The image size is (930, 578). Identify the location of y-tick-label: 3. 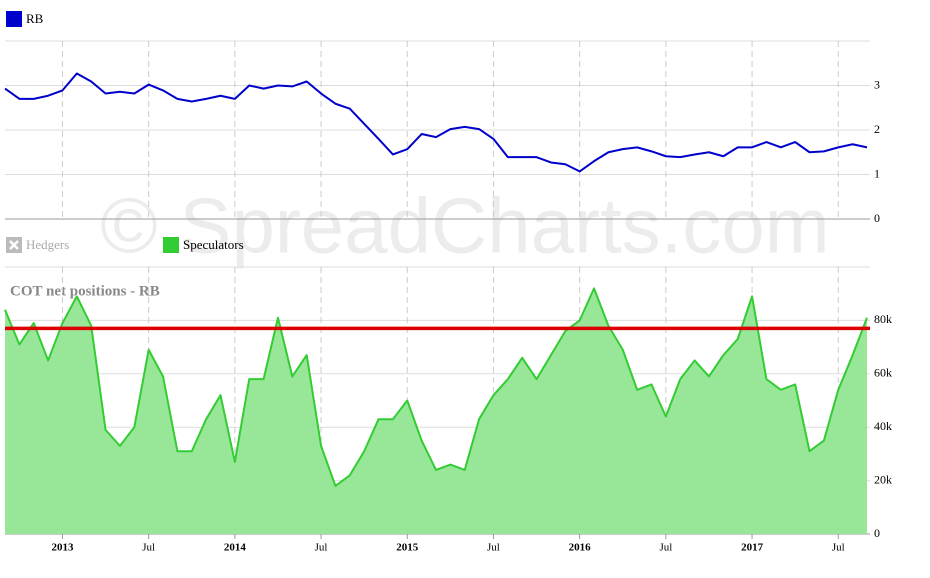
(877, 84).